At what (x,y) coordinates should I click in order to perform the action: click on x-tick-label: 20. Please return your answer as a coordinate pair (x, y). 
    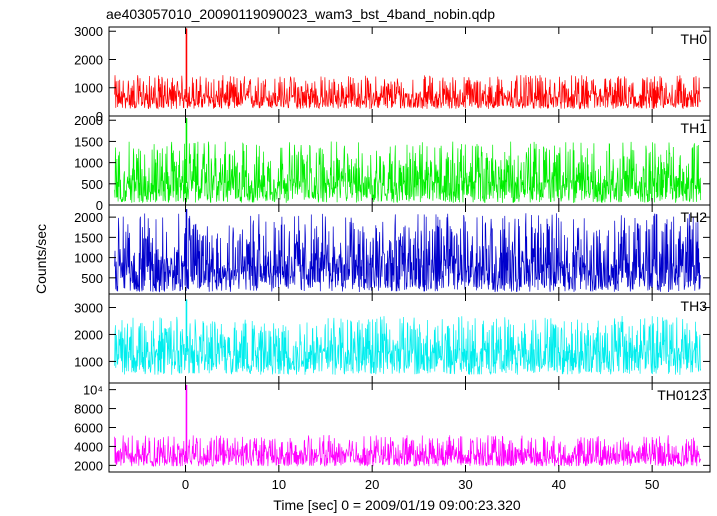
    Looking at the image, I should click on (372, 484).